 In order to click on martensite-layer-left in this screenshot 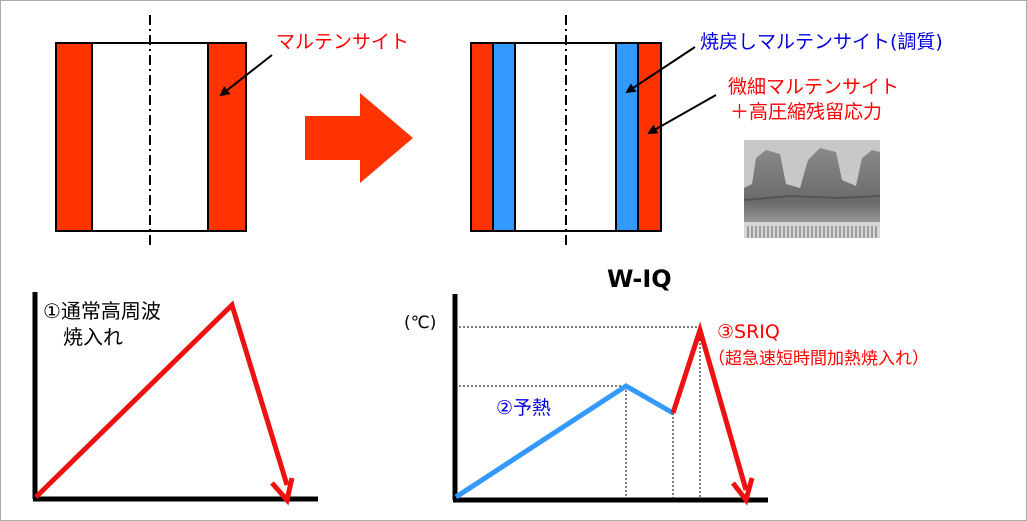, I will do `click(74, 137)`.